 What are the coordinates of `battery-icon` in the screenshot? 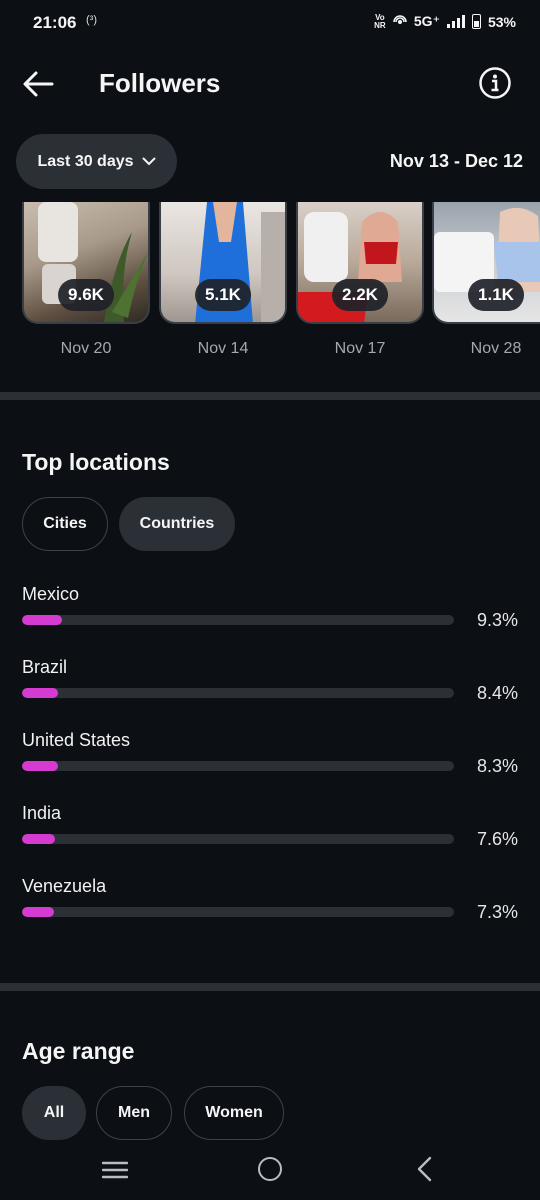 It's located at (476, 21).